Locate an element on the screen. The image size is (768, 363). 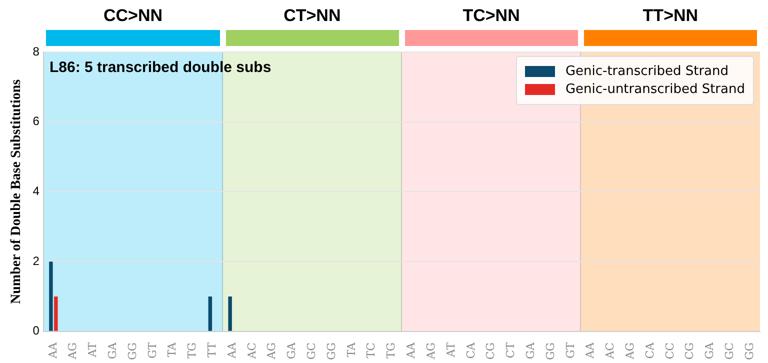
y-tick-label: 2 is located at coordinates (36, 261).